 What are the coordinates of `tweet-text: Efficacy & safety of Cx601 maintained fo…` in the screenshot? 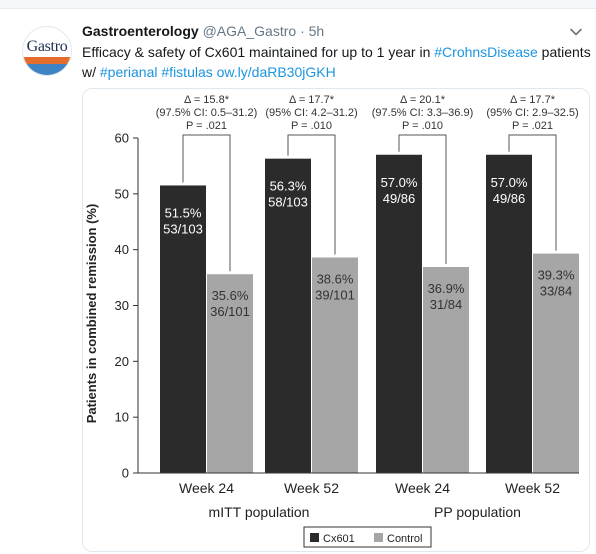 It's located at (337, 62).